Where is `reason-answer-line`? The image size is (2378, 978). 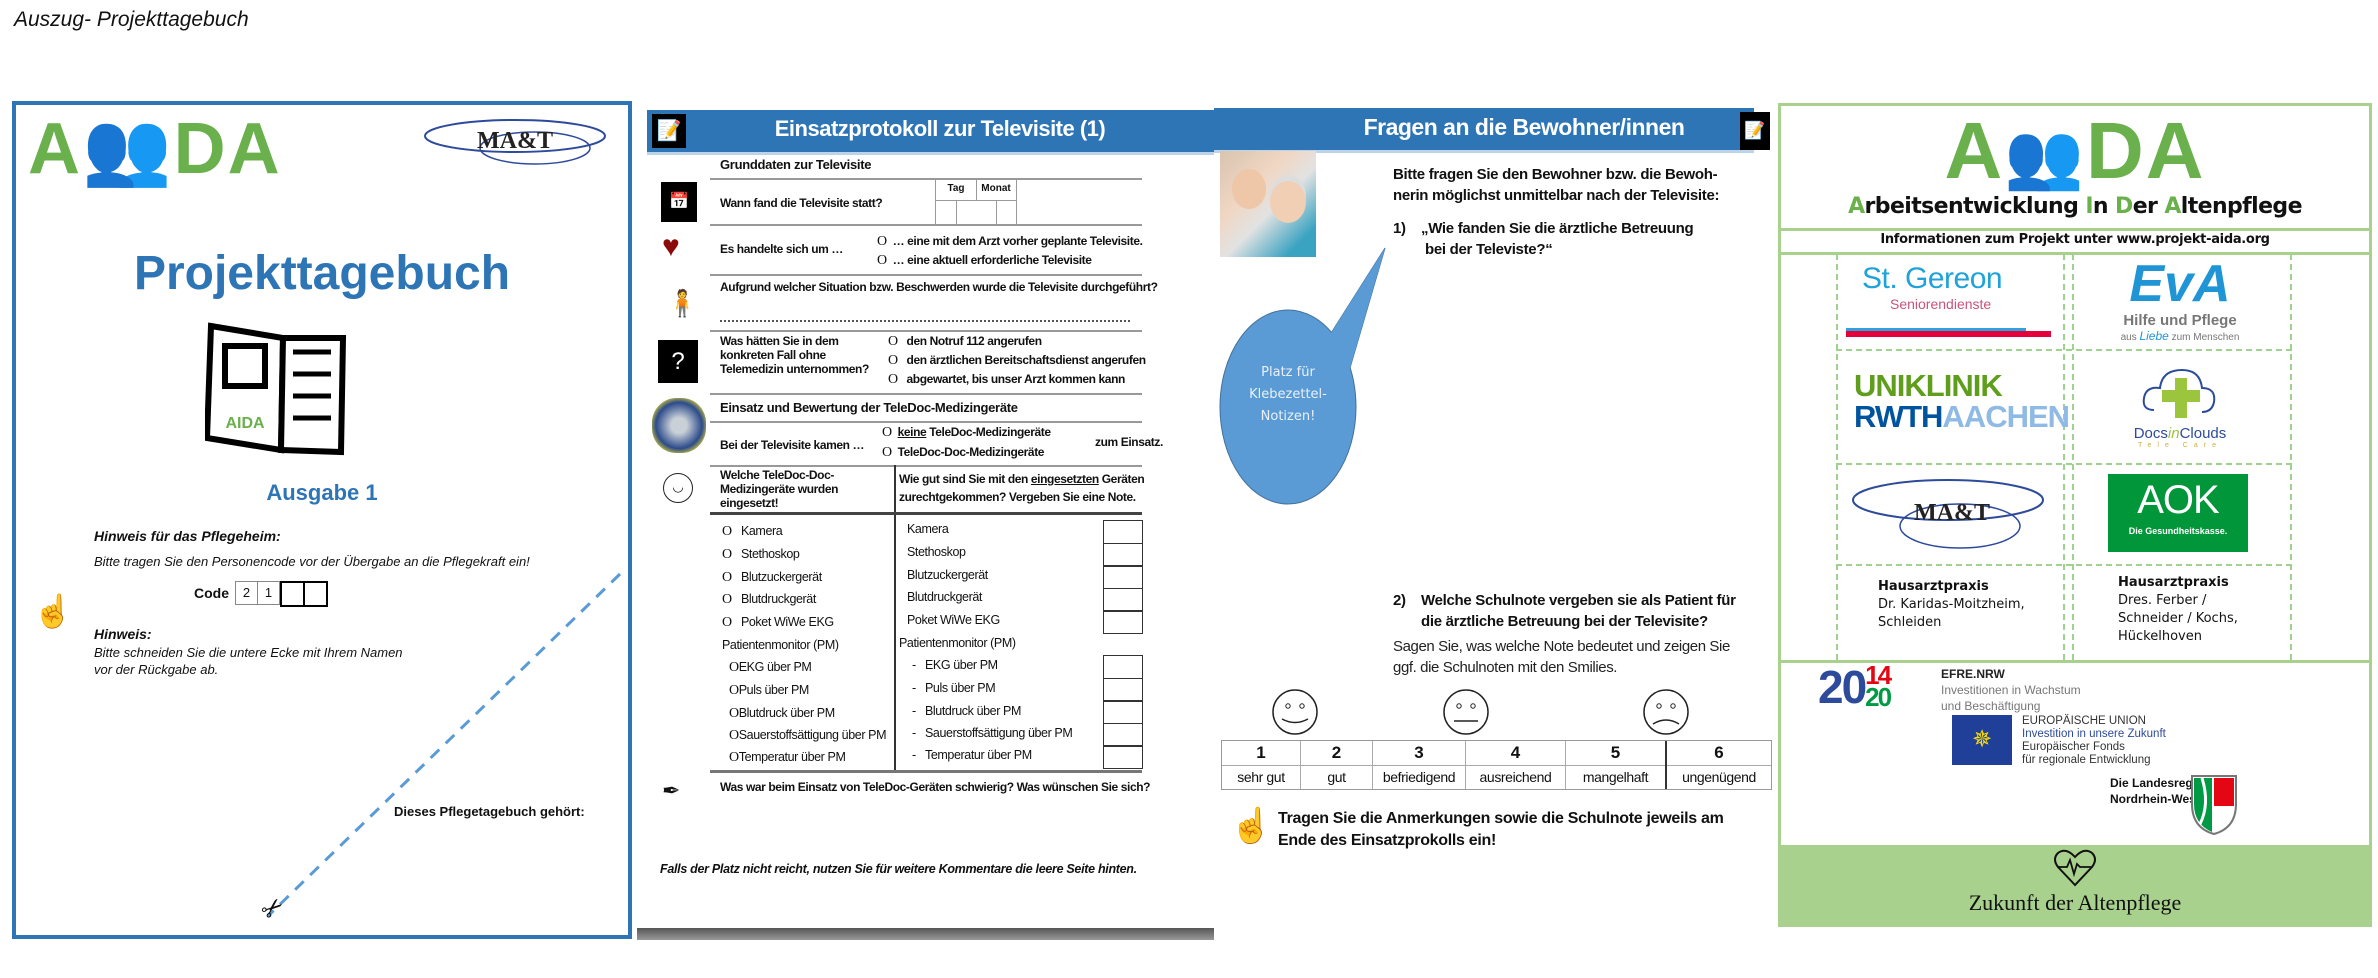 reason-answer-line is located at coordinates (925, 321).